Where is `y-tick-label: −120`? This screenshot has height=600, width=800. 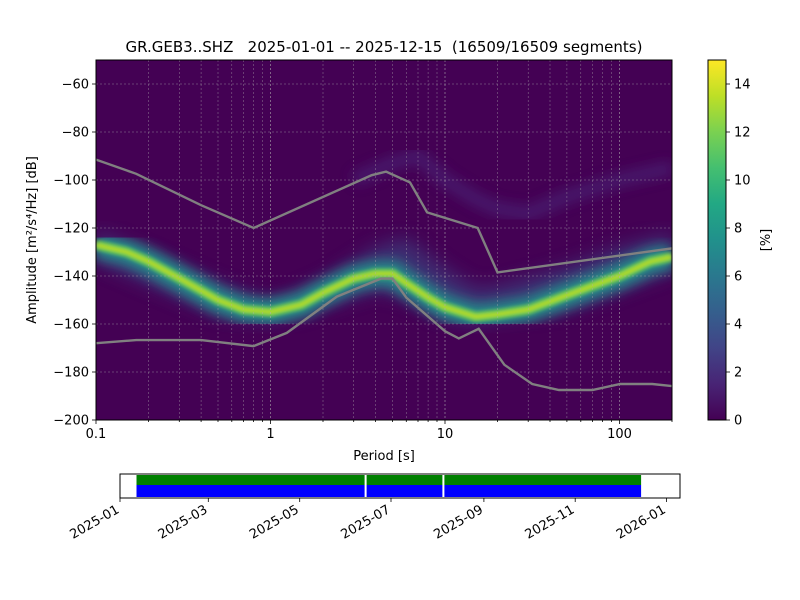 y-tick-label: −120 is located at coordinates (71, 229).